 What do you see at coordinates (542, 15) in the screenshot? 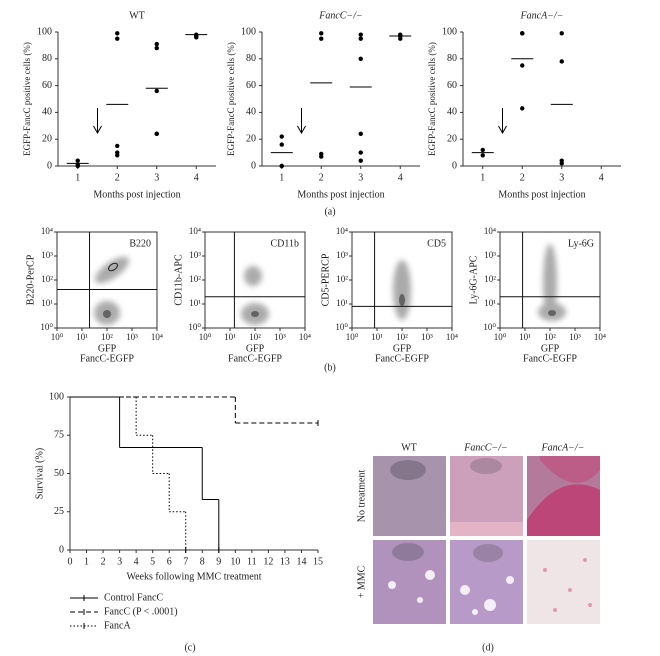
I see `chart-title: FancA−/−` at bounding box center [542, 15].